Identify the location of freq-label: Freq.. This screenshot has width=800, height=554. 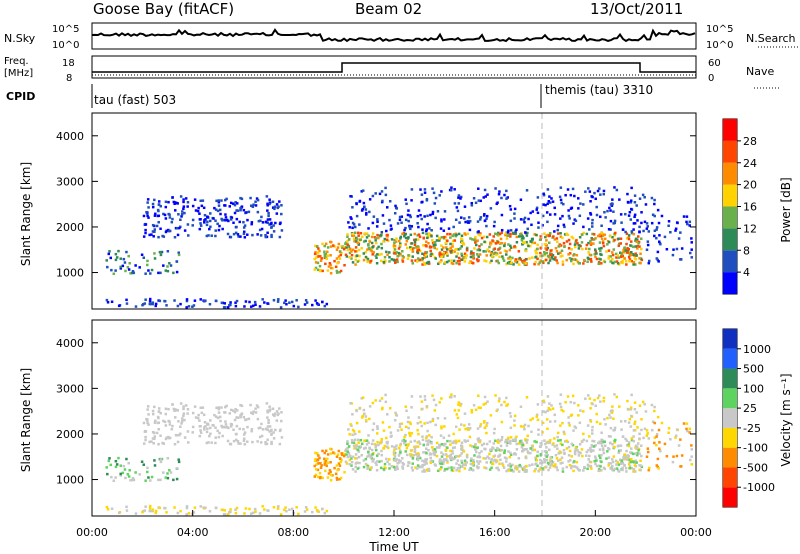
(16, 61).